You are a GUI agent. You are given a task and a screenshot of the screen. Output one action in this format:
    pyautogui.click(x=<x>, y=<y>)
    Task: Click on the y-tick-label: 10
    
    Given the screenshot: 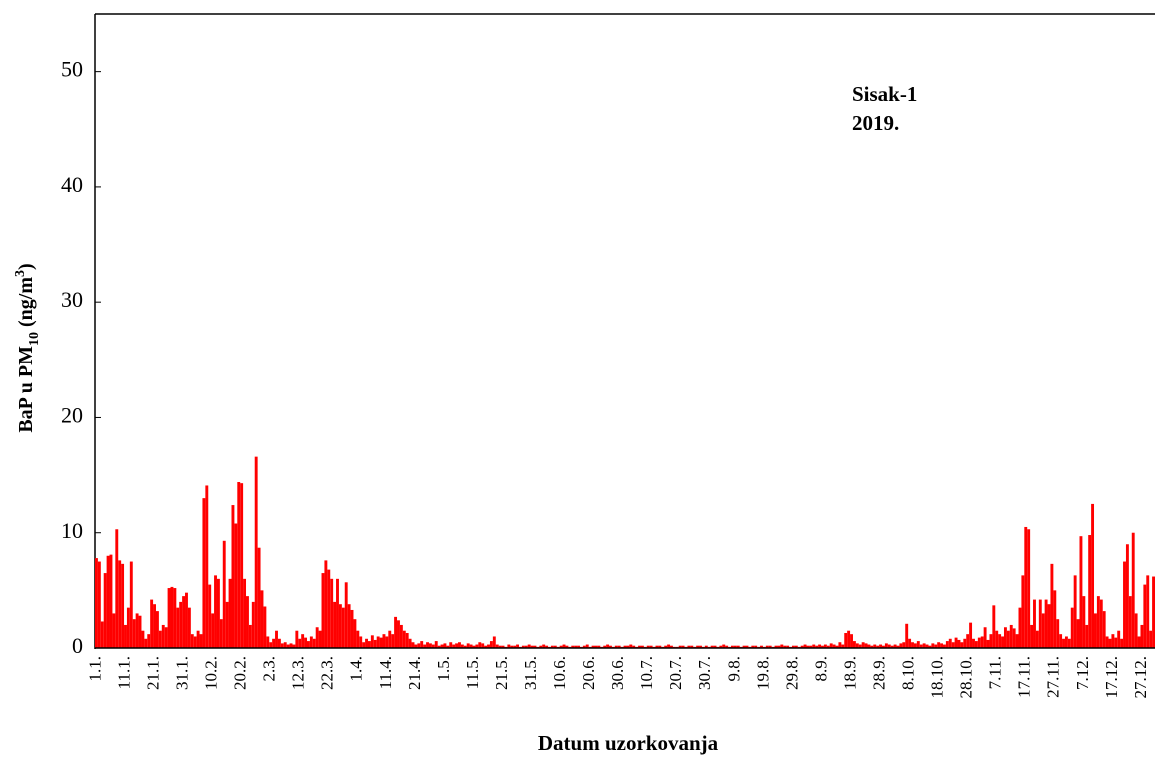 What is the action you would take?
    pyautogui.click(x=72, y=530)
    